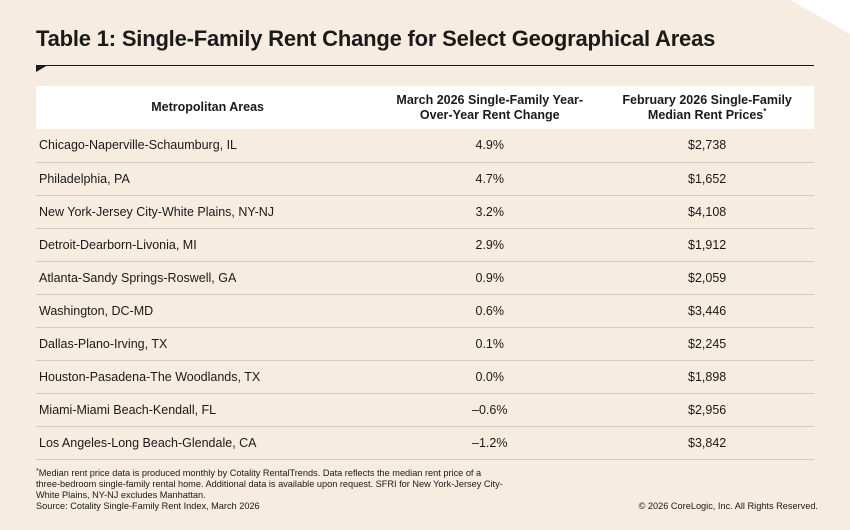 This screenshot has height=530, width=850. What do you see at coordinates (138, 145) in the screenshot?
I see `area-cell: Chicago-Naperville-Schaumburg, IL` at bounding box center [138, 145].